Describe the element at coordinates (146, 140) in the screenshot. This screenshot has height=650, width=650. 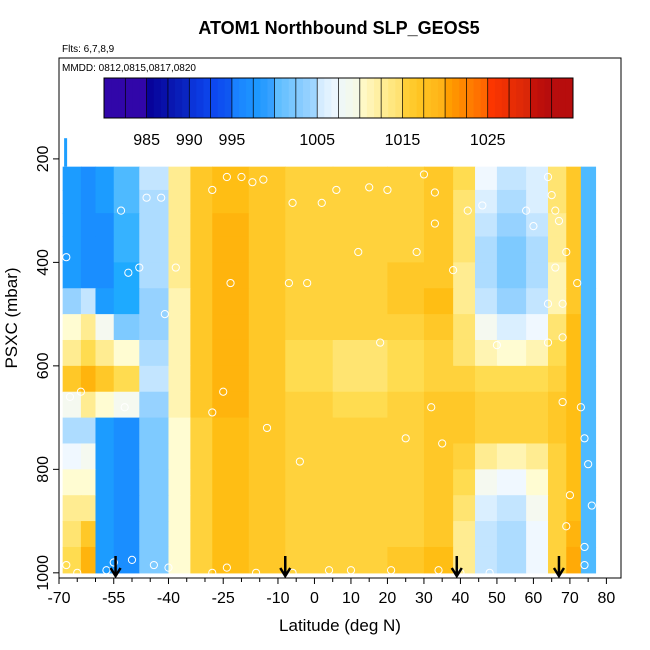
I see `colorbar-label: 985` at that location.